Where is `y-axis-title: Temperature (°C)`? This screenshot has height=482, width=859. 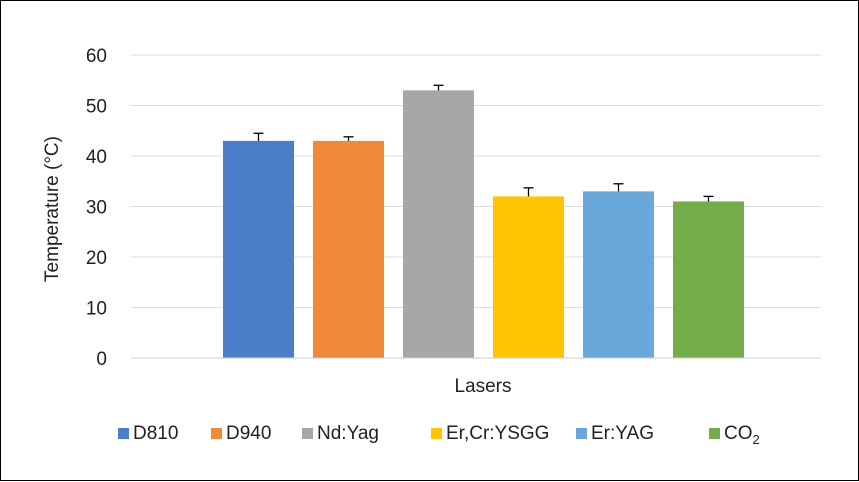 y-axis-title: Temperature (°C) is located at coordinates (52, 209).